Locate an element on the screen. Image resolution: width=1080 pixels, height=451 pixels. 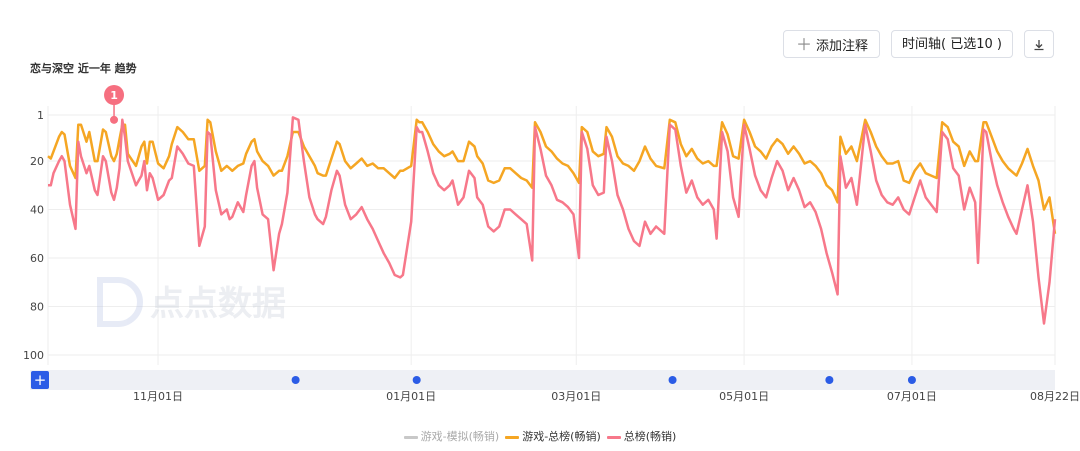
annotation-label: 1 is located at coordinates (114, 95).